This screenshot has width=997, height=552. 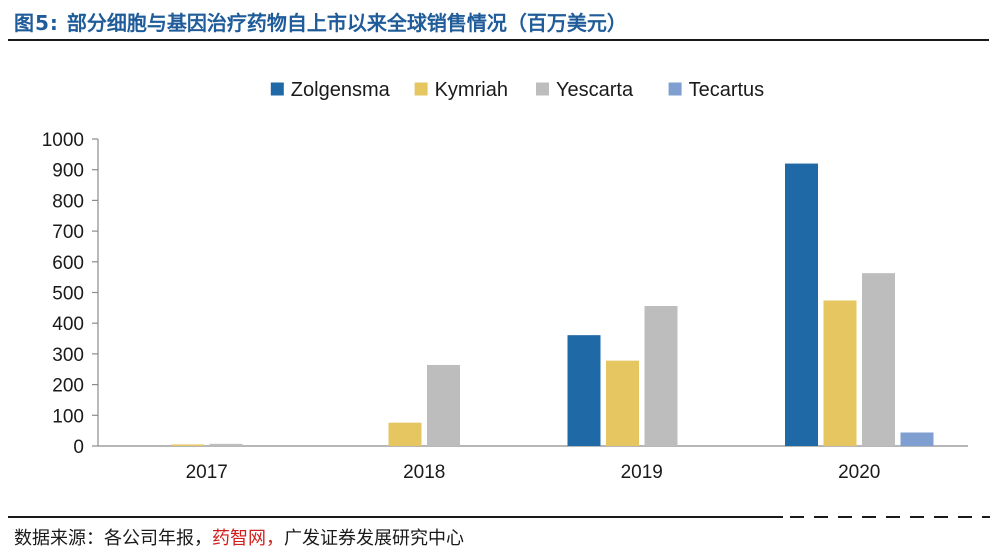 I want to click on legend-item-tecartus: Tecartus, so click(x=716, y=90).